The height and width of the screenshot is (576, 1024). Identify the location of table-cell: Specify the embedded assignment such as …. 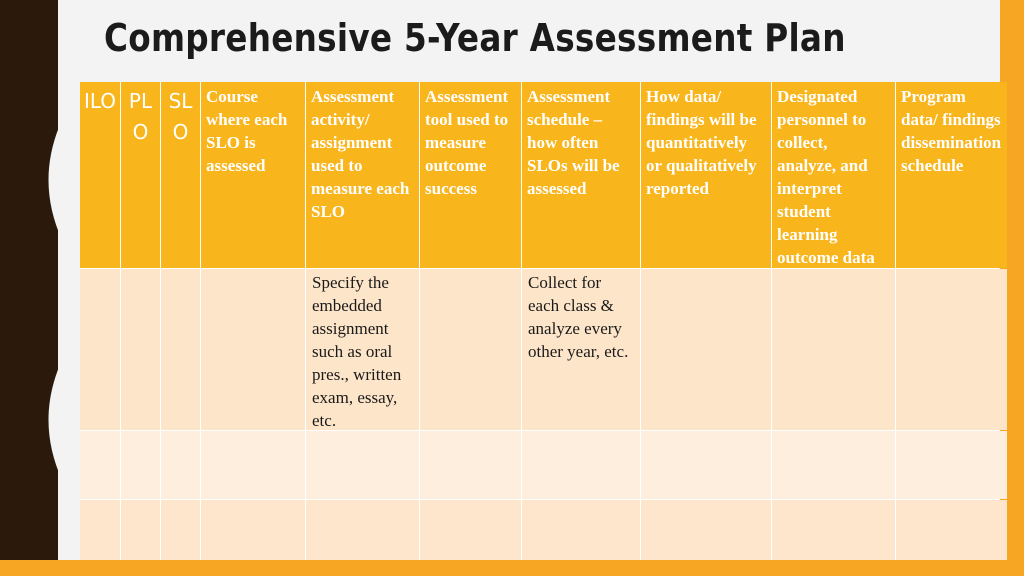
(362, 349).